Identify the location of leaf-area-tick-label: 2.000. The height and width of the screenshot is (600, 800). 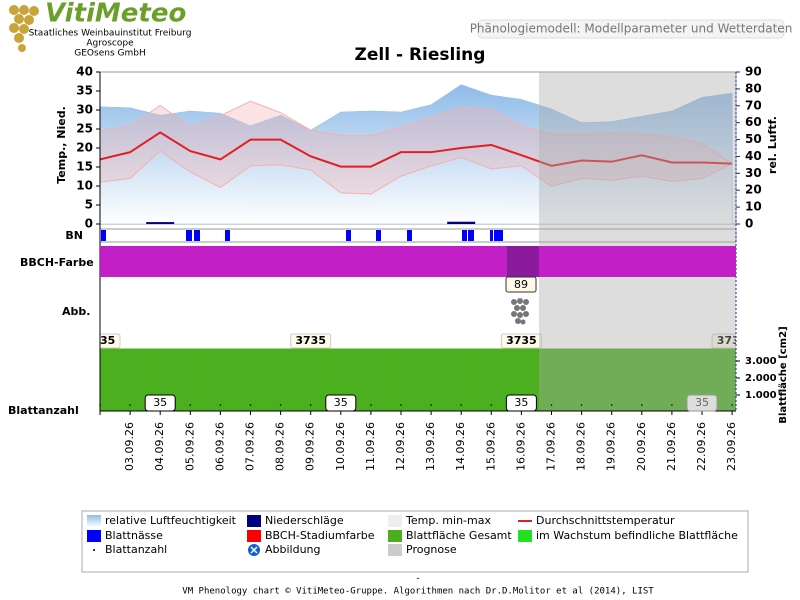
(761, 378).